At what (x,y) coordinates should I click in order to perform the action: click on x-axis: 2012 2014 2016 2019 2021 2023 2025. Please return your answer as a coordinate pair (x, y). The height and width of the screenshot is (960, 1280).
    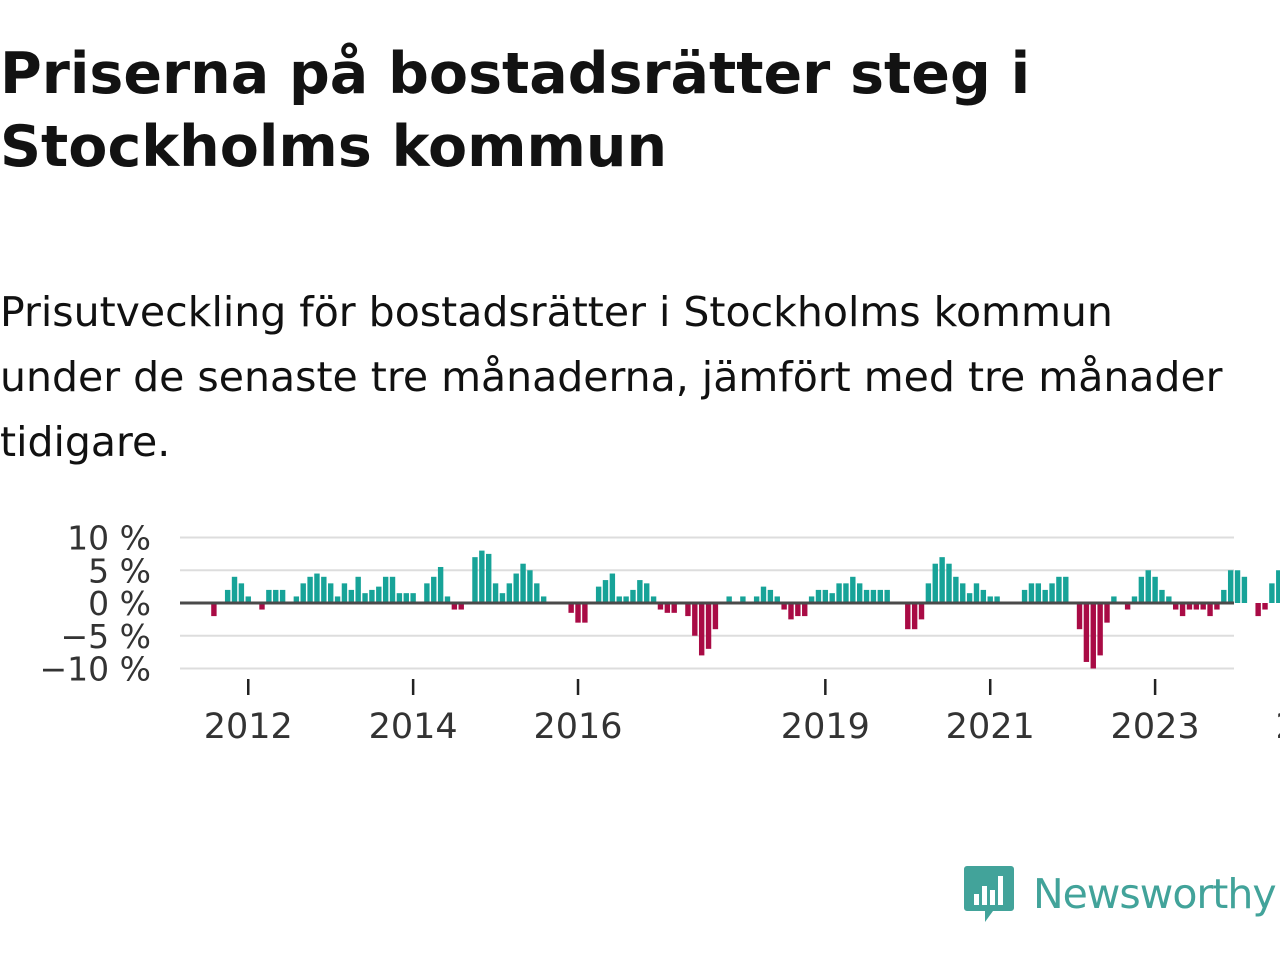
    Looking at the image, I should click on (742, 713).